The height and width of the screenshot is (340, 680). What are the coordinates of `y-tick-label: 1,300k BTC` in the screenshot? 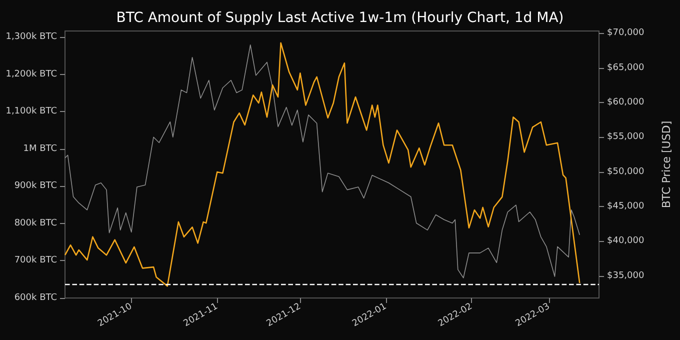 It's located at (31, 37).